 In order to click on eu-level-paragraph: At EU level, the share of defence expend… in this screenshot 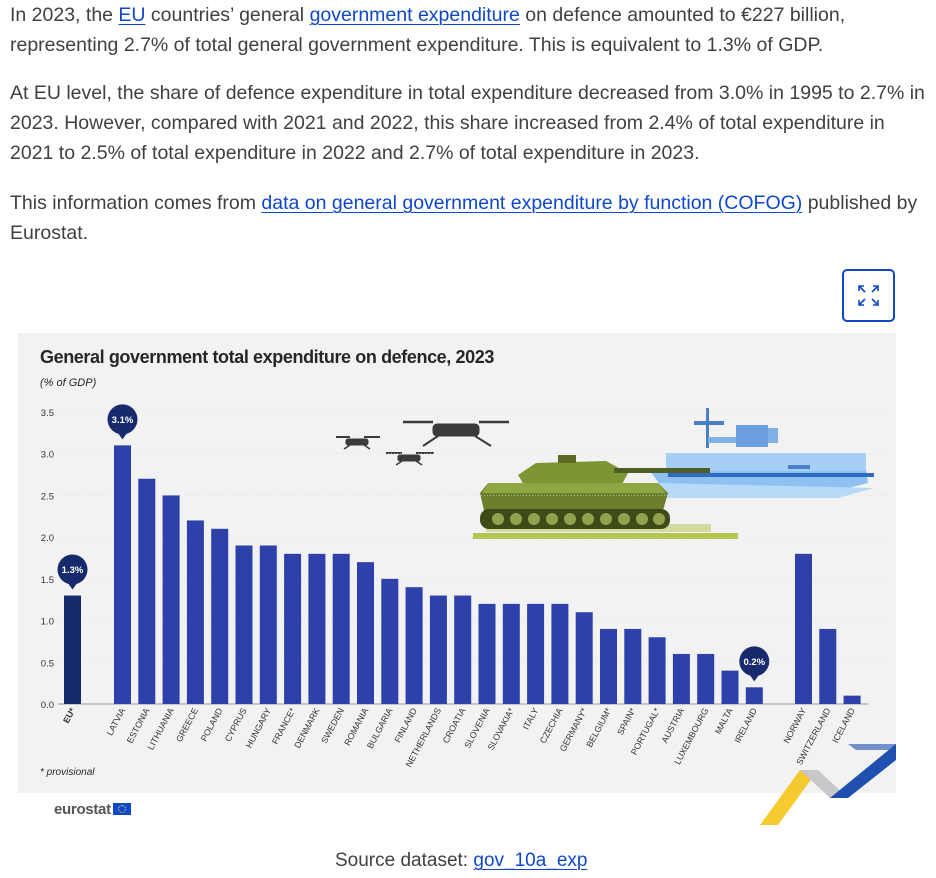, I will do `click(467, 123)`.